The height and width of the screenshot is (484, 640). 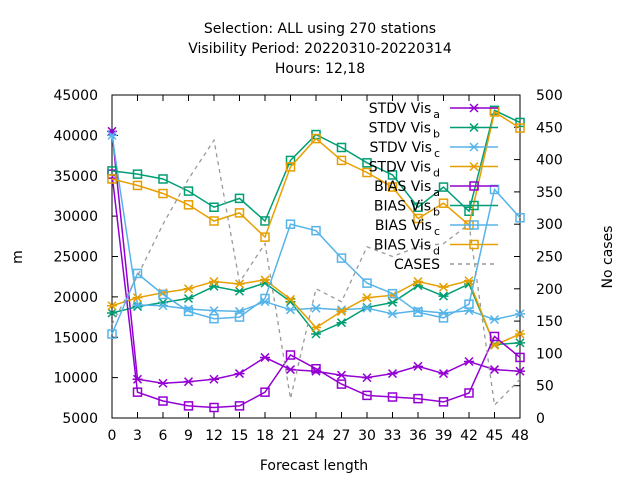 I want to click on y2-tick-label: 500, so click(x=549, y=96).